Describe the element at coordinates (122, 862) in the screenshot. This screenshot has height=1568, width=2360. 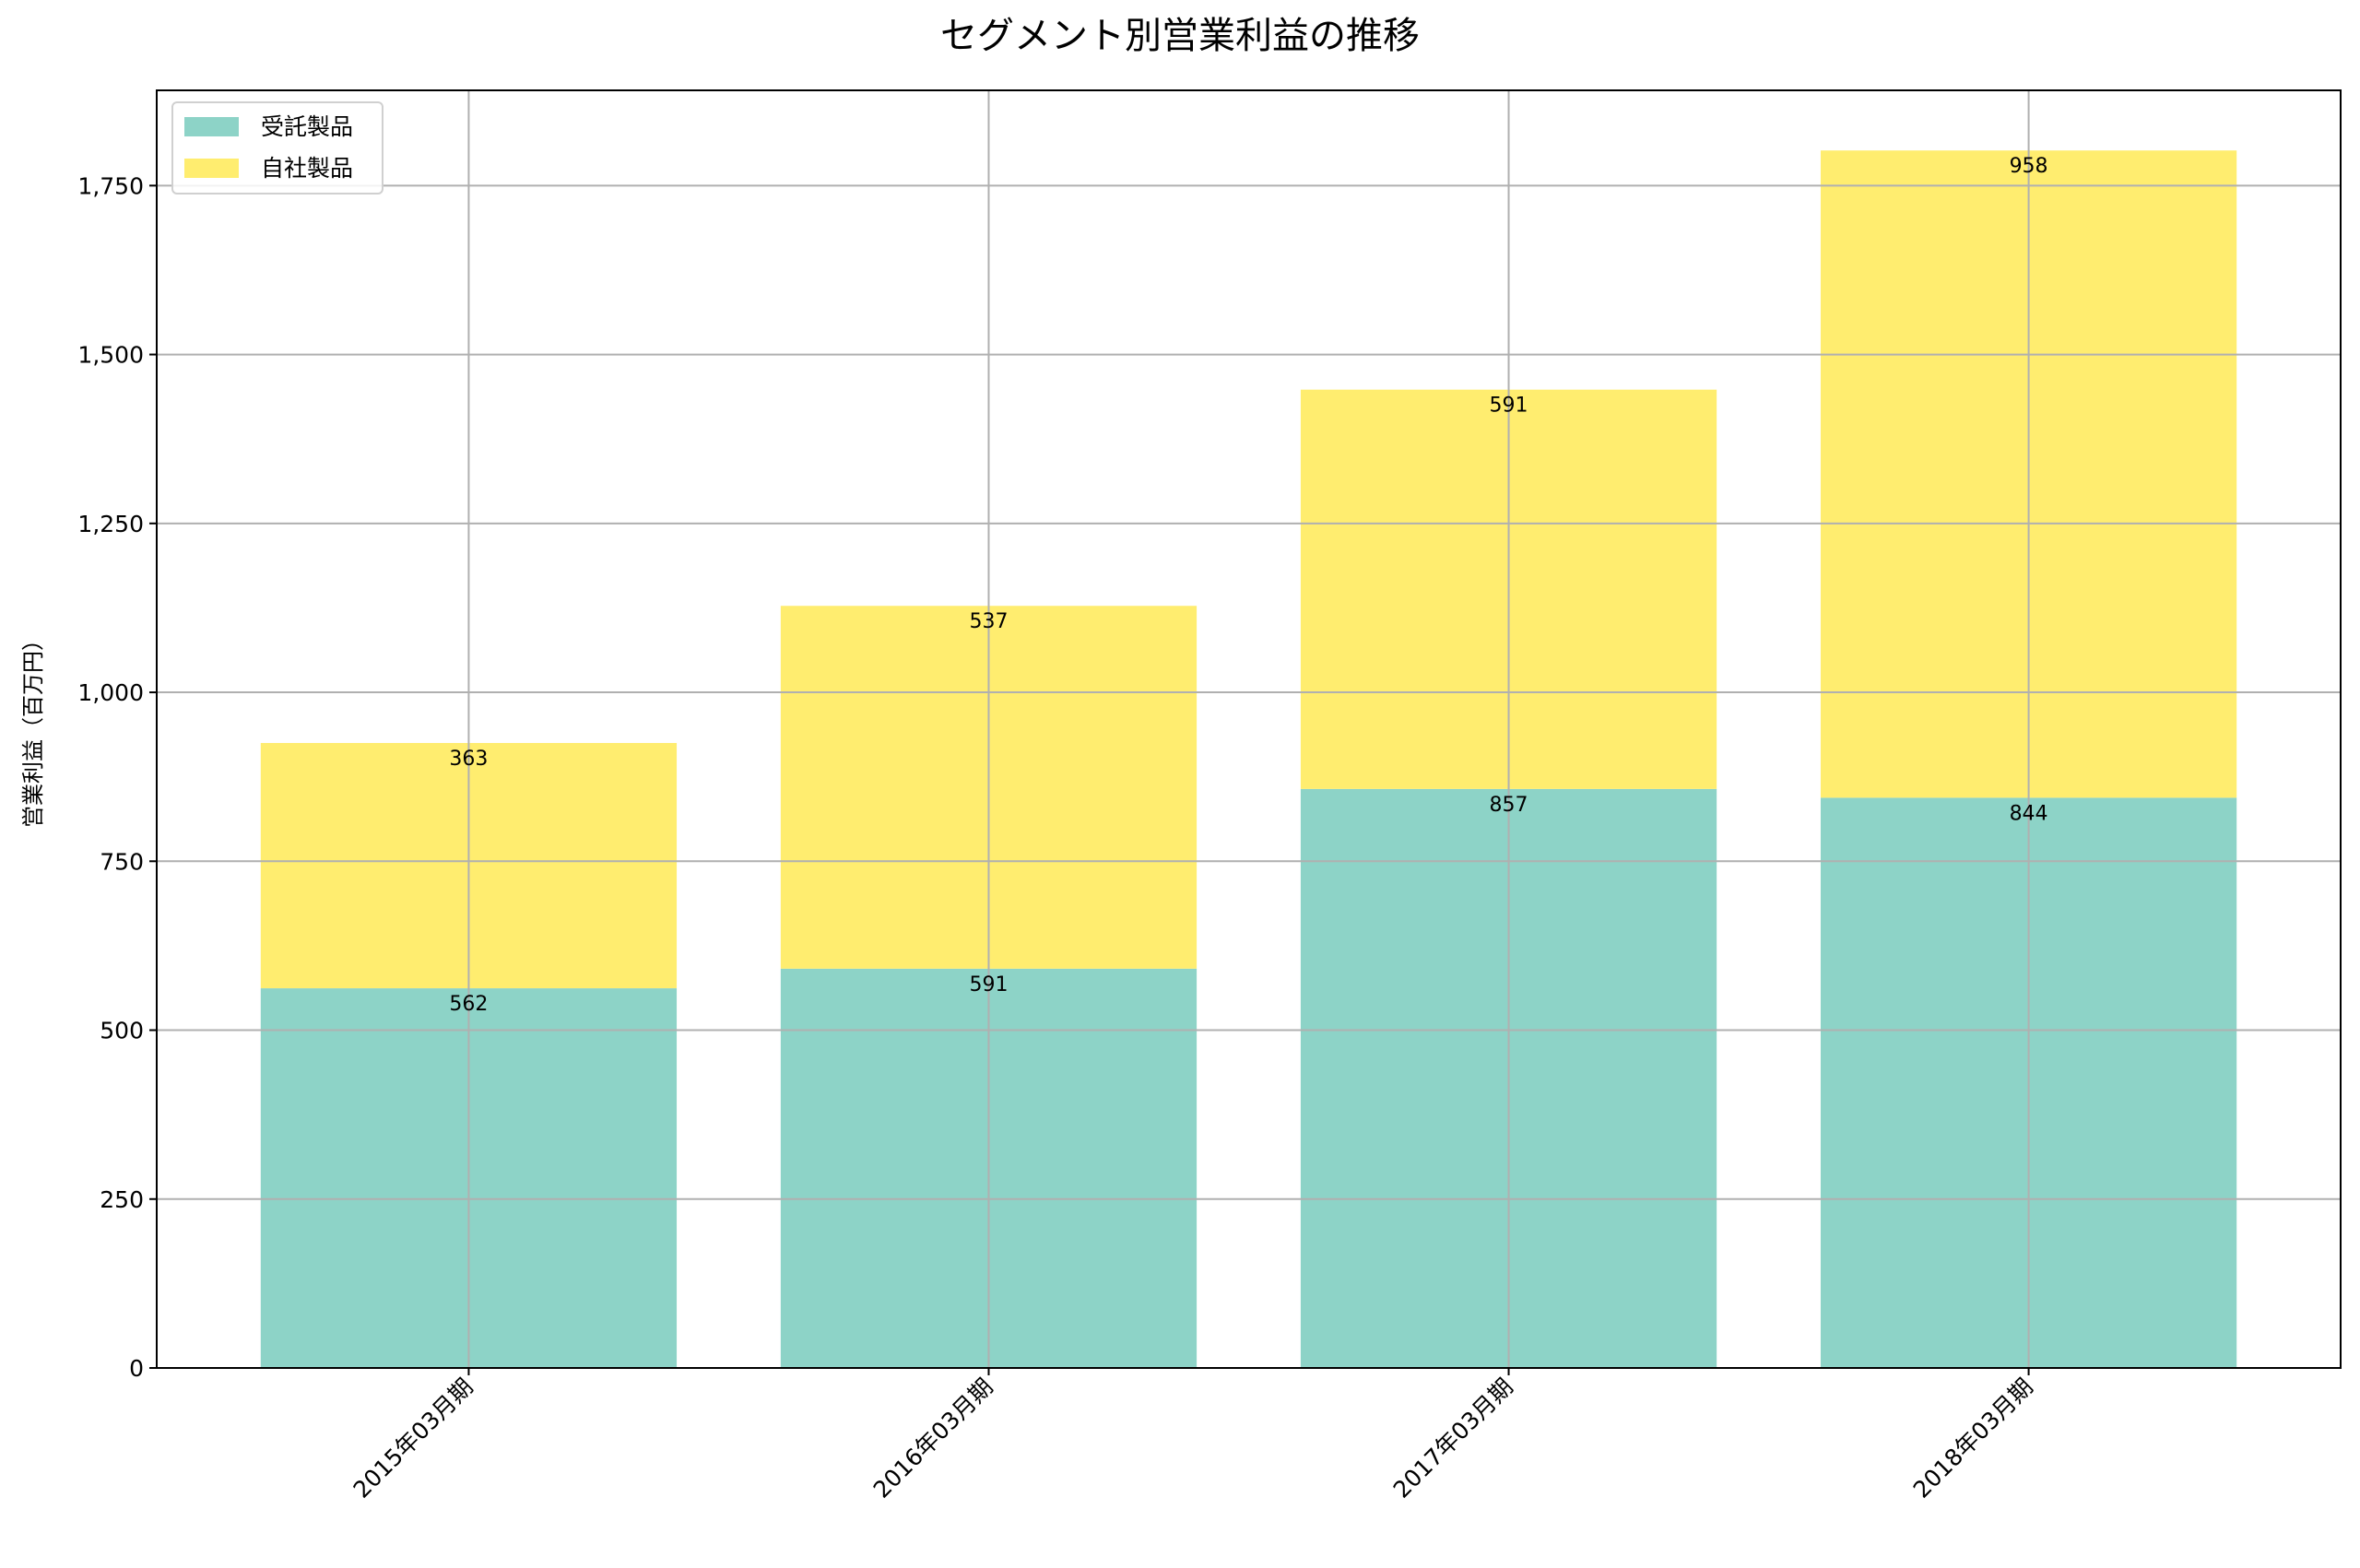
I see `y-tick-label: 750` at that location.